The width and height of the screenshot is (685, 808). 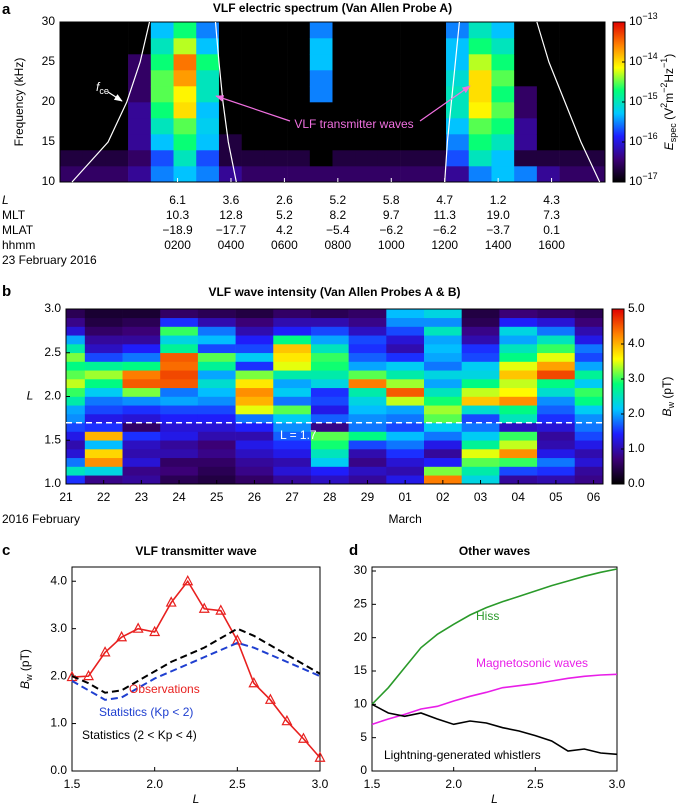 What do you see at coordinates (487, 616) in the screenshot?
I see `legend-label: Hiss` at bounding box center [487, 616].